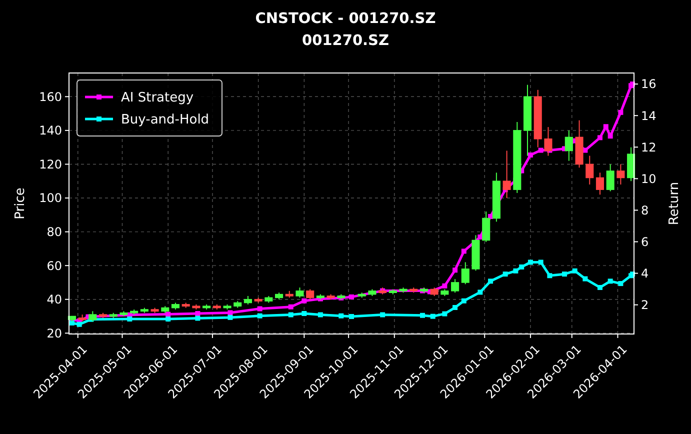 The height and width of the screenshot is (434, 691). Describe the element at coordinates (50, 97) in the screenshot. I see `y-tick-label: 160` at that location.